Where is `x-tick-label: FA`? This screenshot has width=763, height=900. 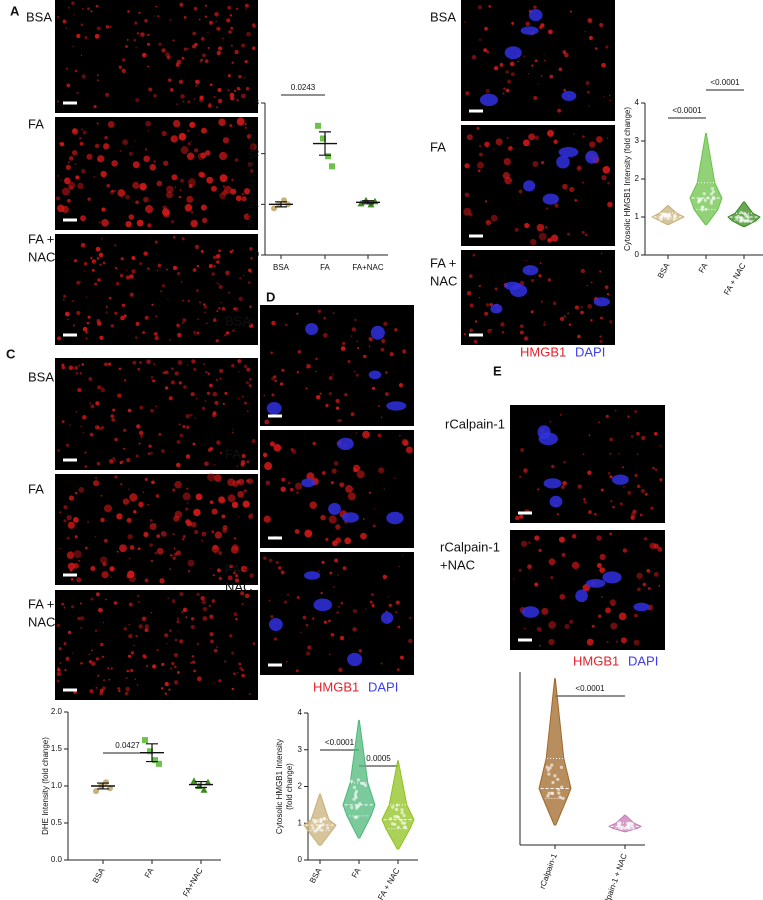 x-tick-label: FA is located at coordinates (325, 267).